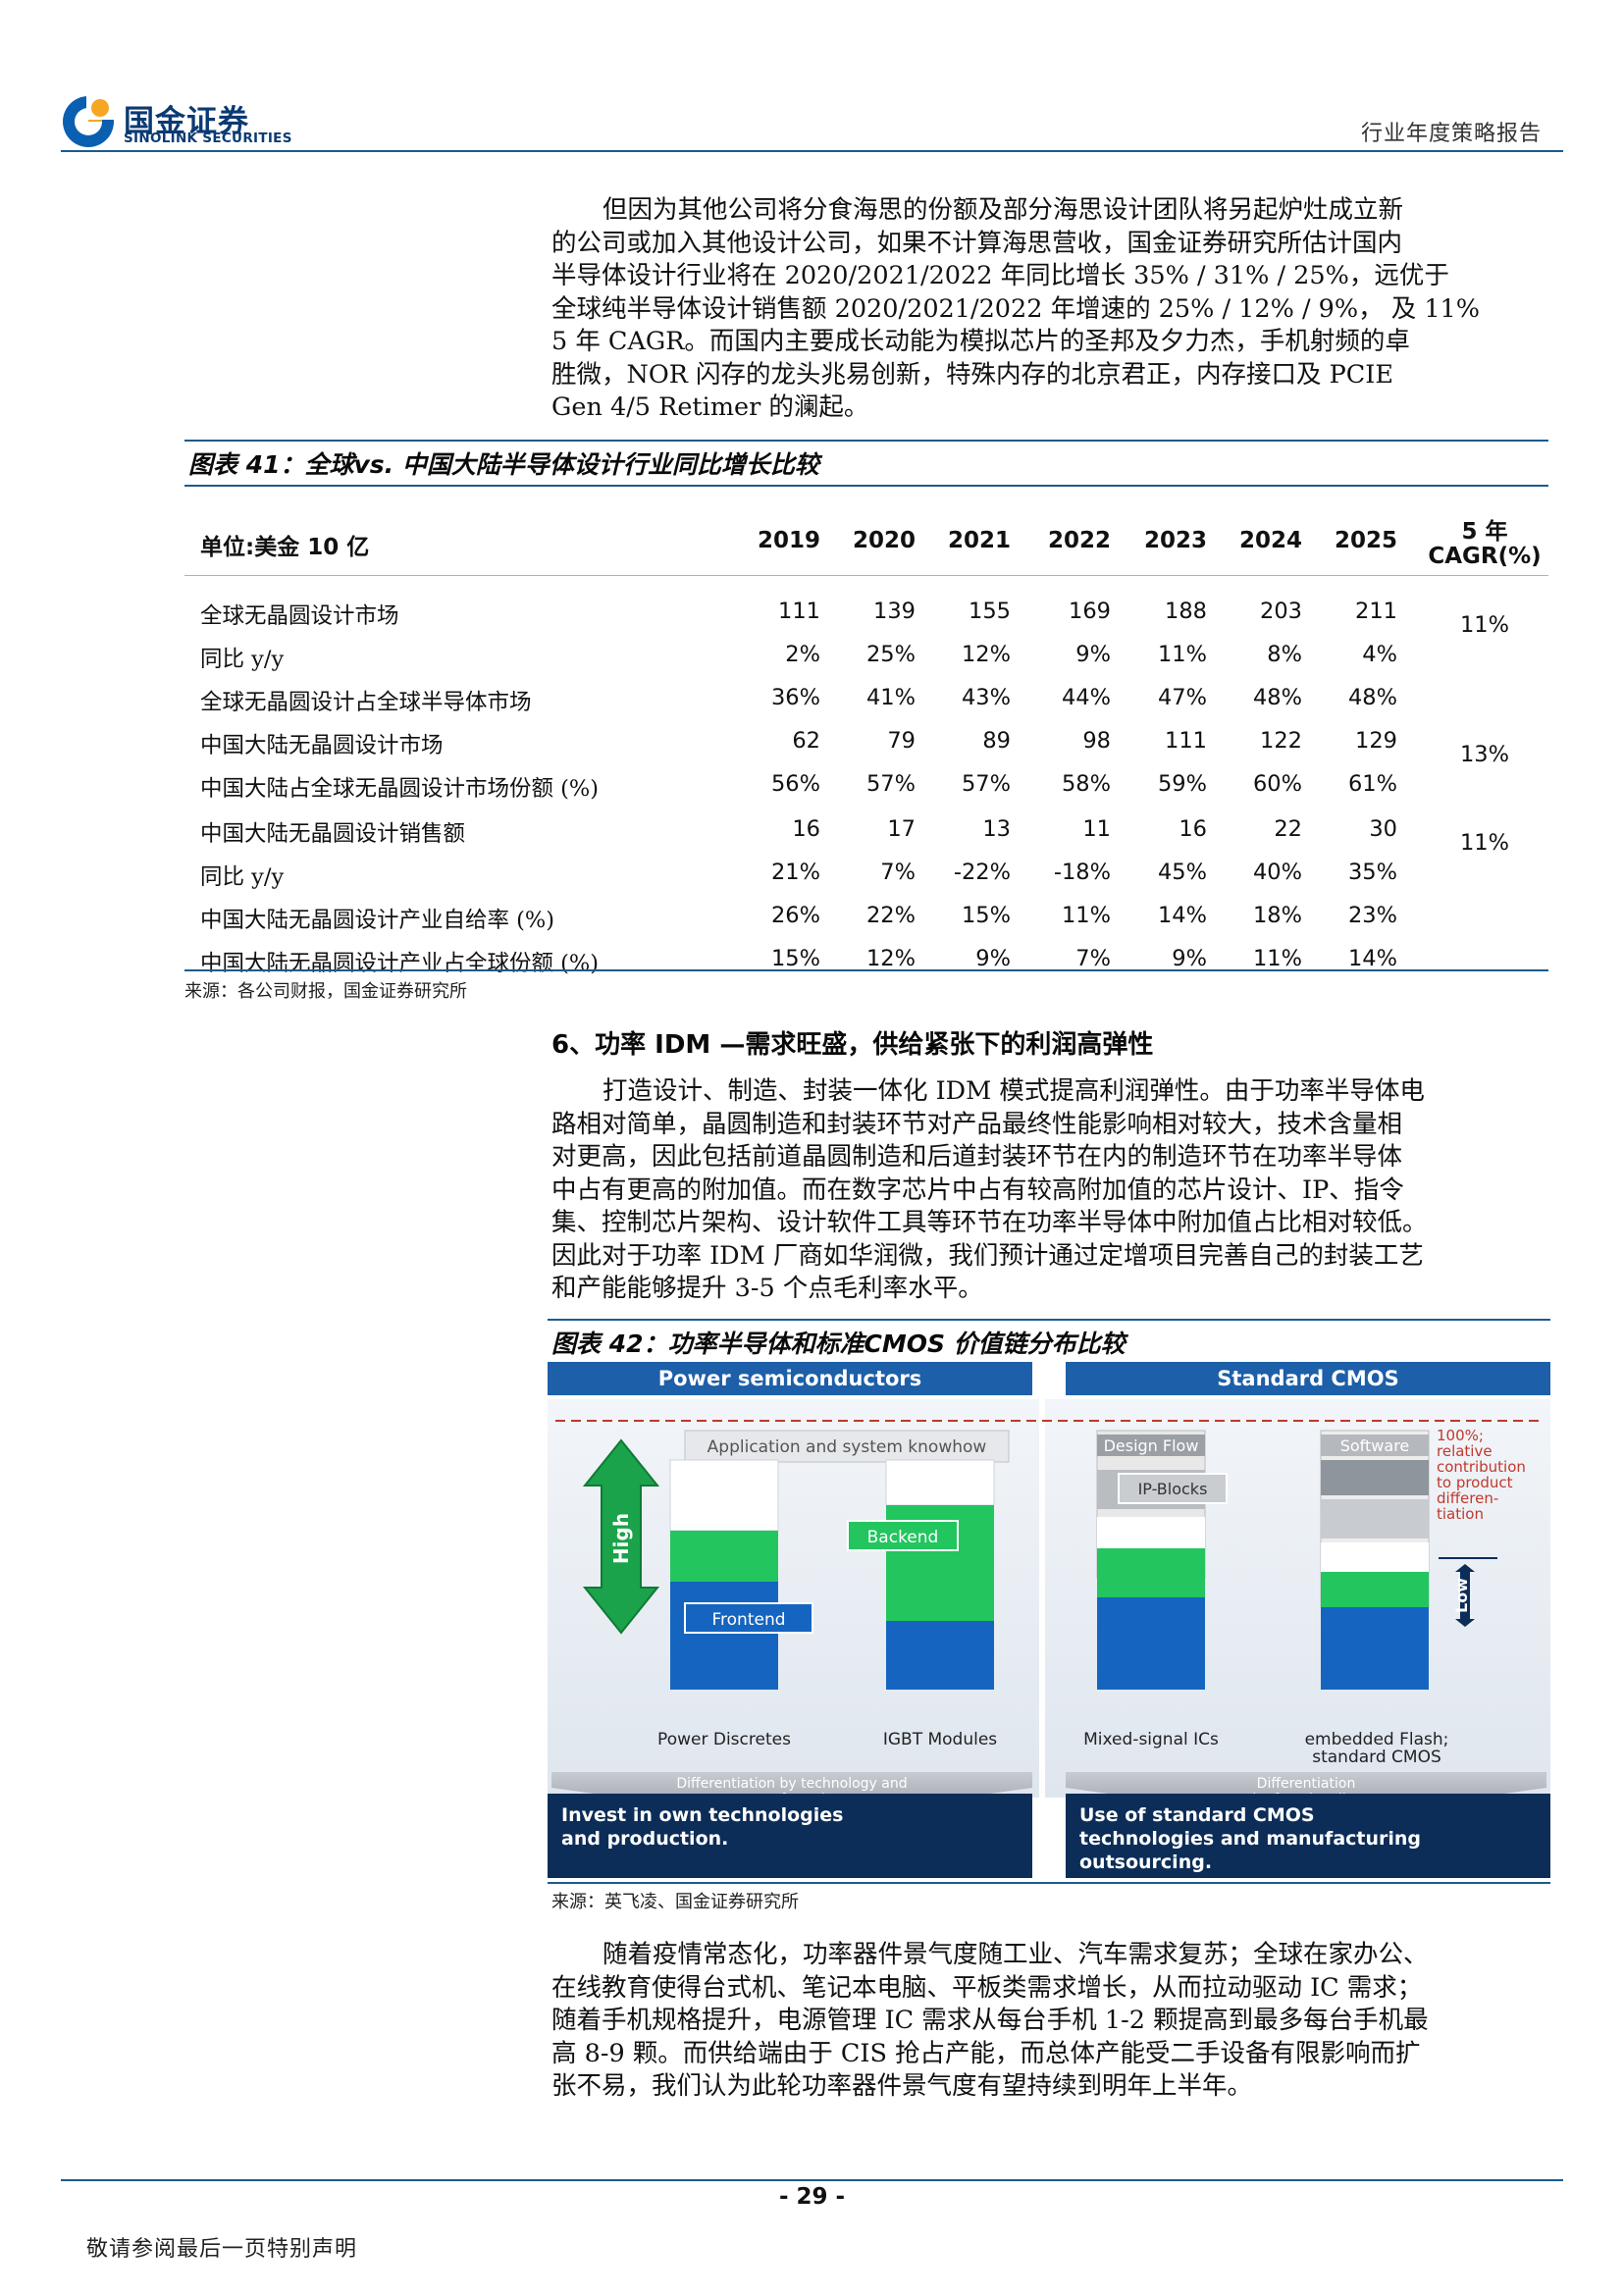 This screenshot has height=2296, width=1624. What do you see at coordinates (902, 2086) in the screenshot?
I see `text-line: 张不易，我们认为此轮功率器件景气度有望持续到明年上半年。` at bounding box center [902, 2086].